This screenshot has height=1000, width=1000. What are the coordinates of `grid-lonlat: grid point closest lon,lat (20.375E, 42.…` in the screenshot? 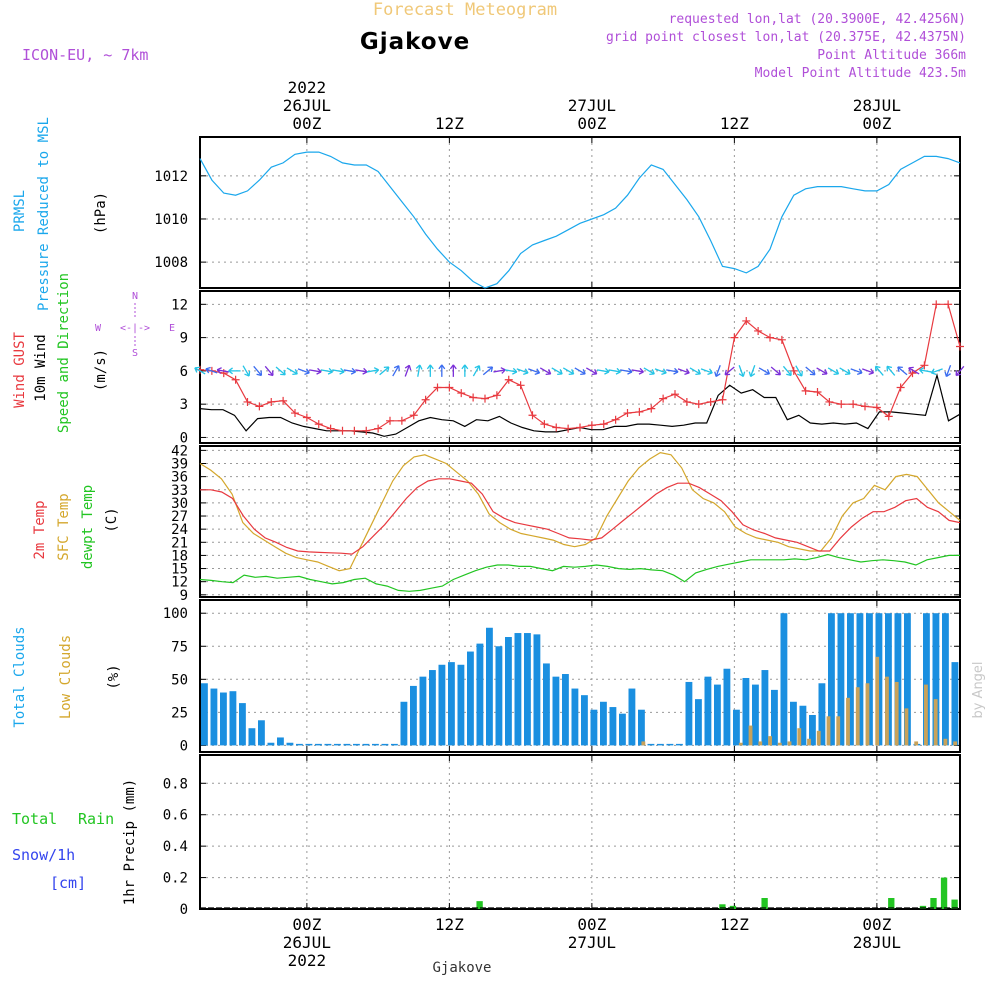 It's located at (786, 37).